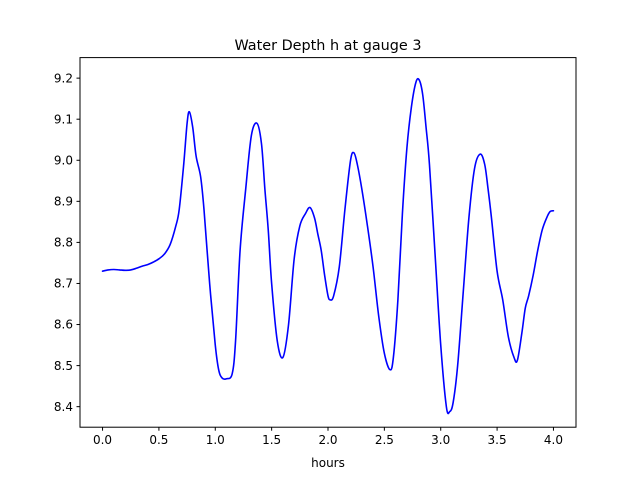 Image resolution: width=640 pixels, height=485 pixels. I want to click on y-tick-label: 8.5, so click(63, 366).